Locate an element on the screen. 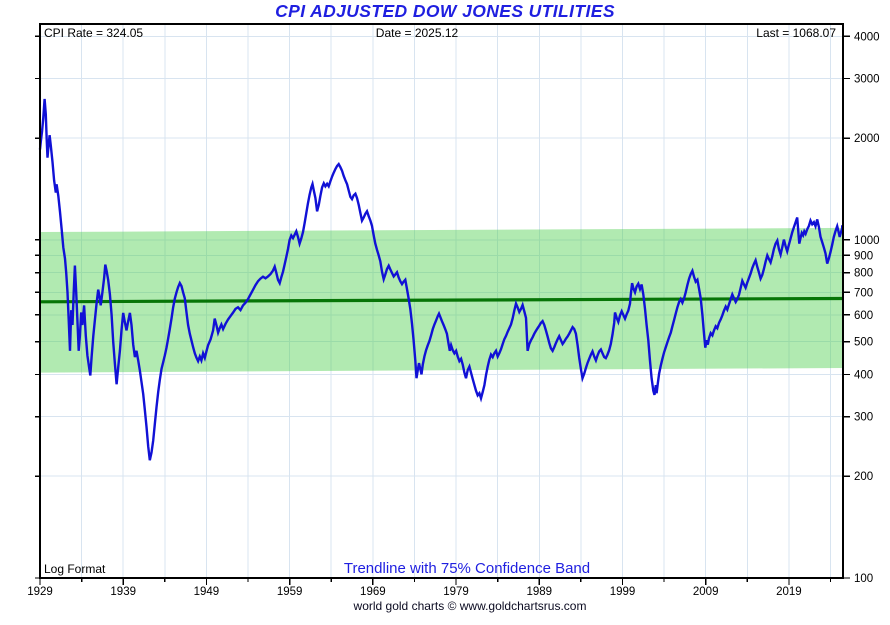 This screenshot has width=890, height=625. y-tick-label: 900 is located at coordinates (863, 256).